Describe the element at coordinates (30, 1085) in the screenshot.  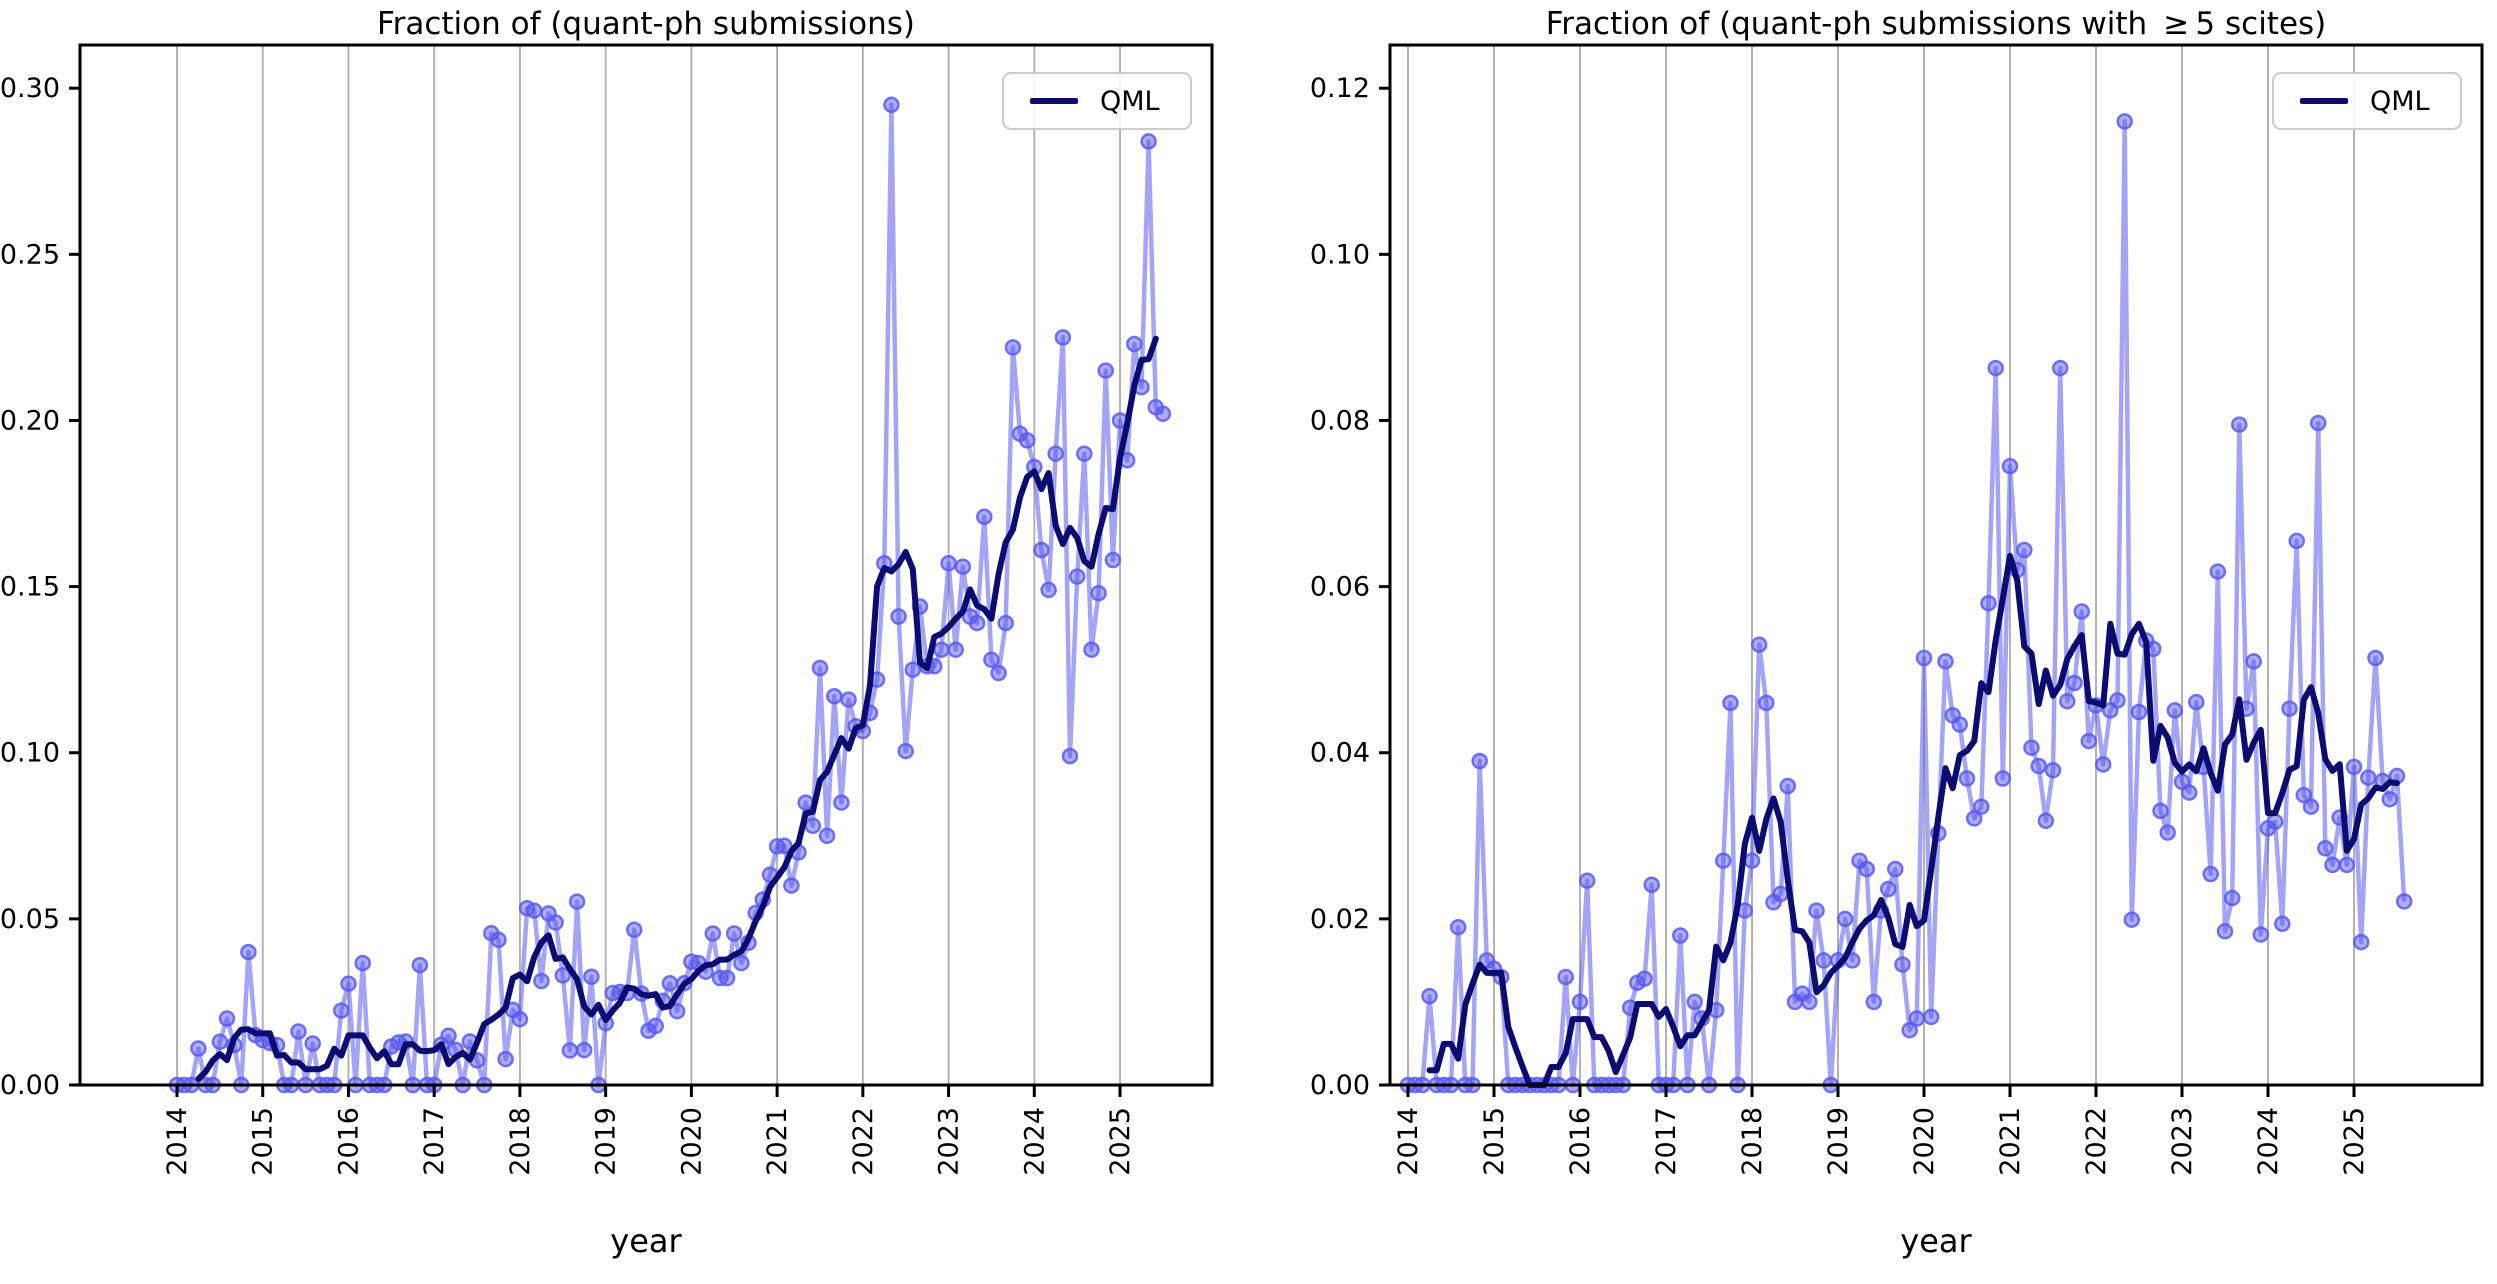
I see `y-tick-label: 0.00` at that location.